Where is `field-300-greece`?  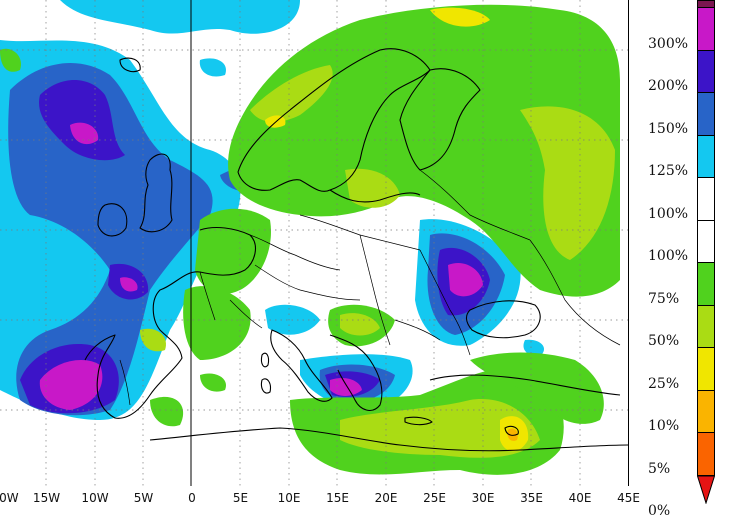
field-300-greece is located at coordinates (346, 387).